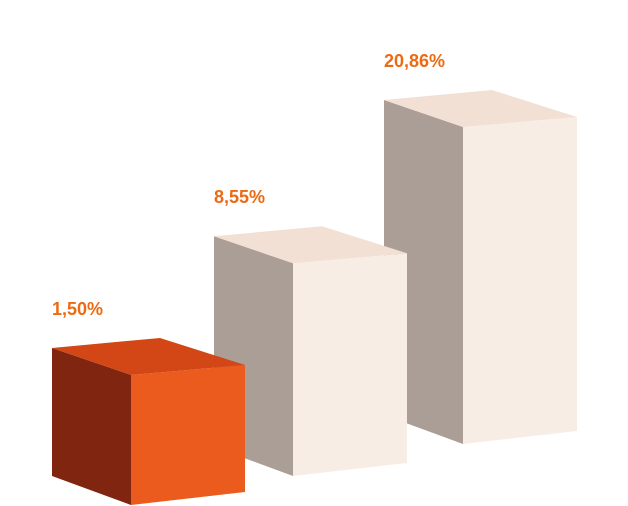 Image resolution: width=628 pixels, height=506 pixels. Describe the element at coordinates (239, 197) in the screenshot. I see `data-label: 8,55%` at that location.